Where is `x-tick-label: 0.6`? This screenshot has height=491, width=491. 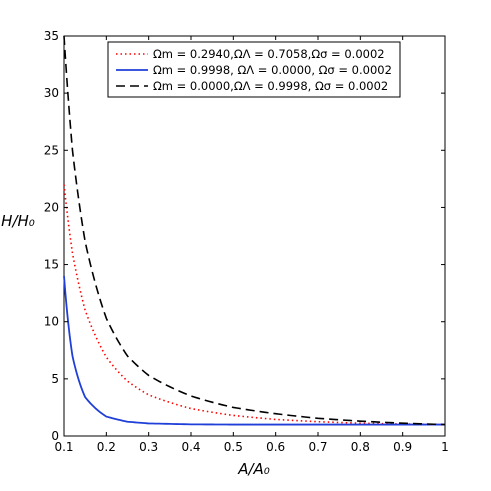
x-tick-label: 0.6 is located at coordinates (275, 447).